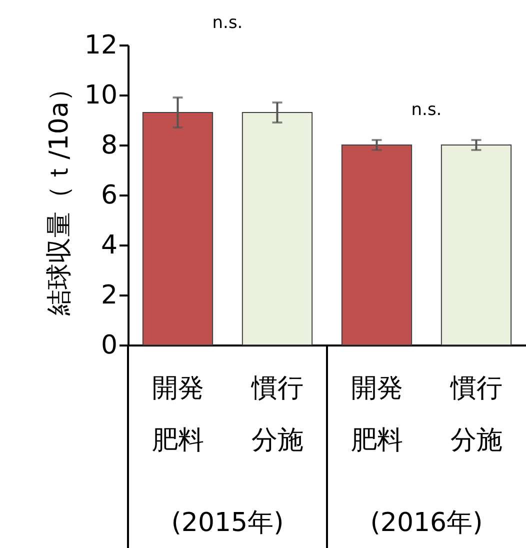 The width and height of the screenshot is (526, 548). I want to click on y-tick-label: 4, so click(109, 245).